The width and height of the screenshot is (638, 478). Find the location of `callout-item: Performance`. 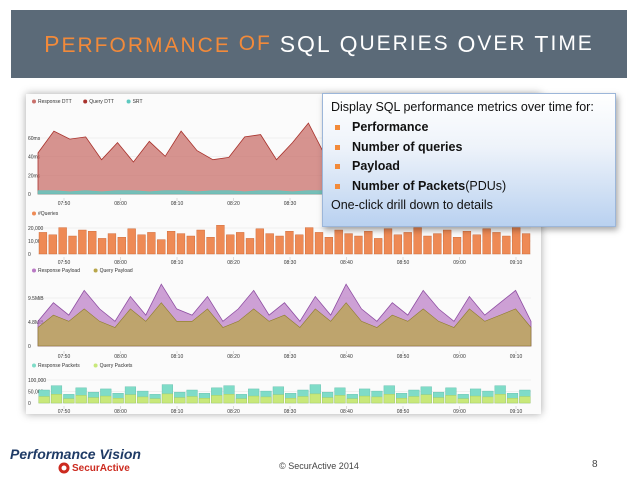

callout-item: Performance is located at coordinates (469, 128).